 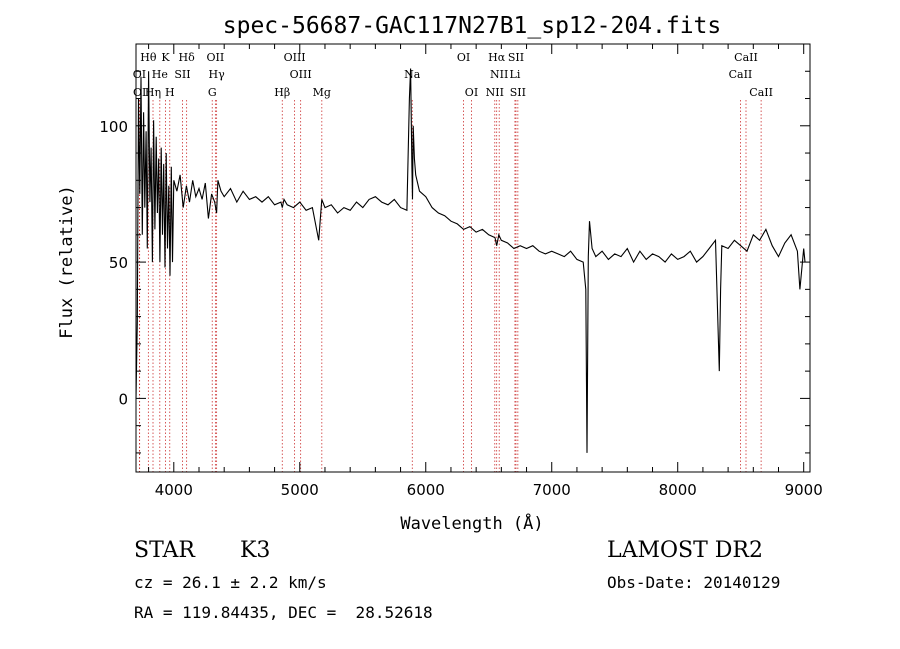 What do you see at coordinates (283, 612) in the screenshot?
I see `coordinates: RA = 119.84435, DEC = 28.52618` at bounding box center [283, 612].